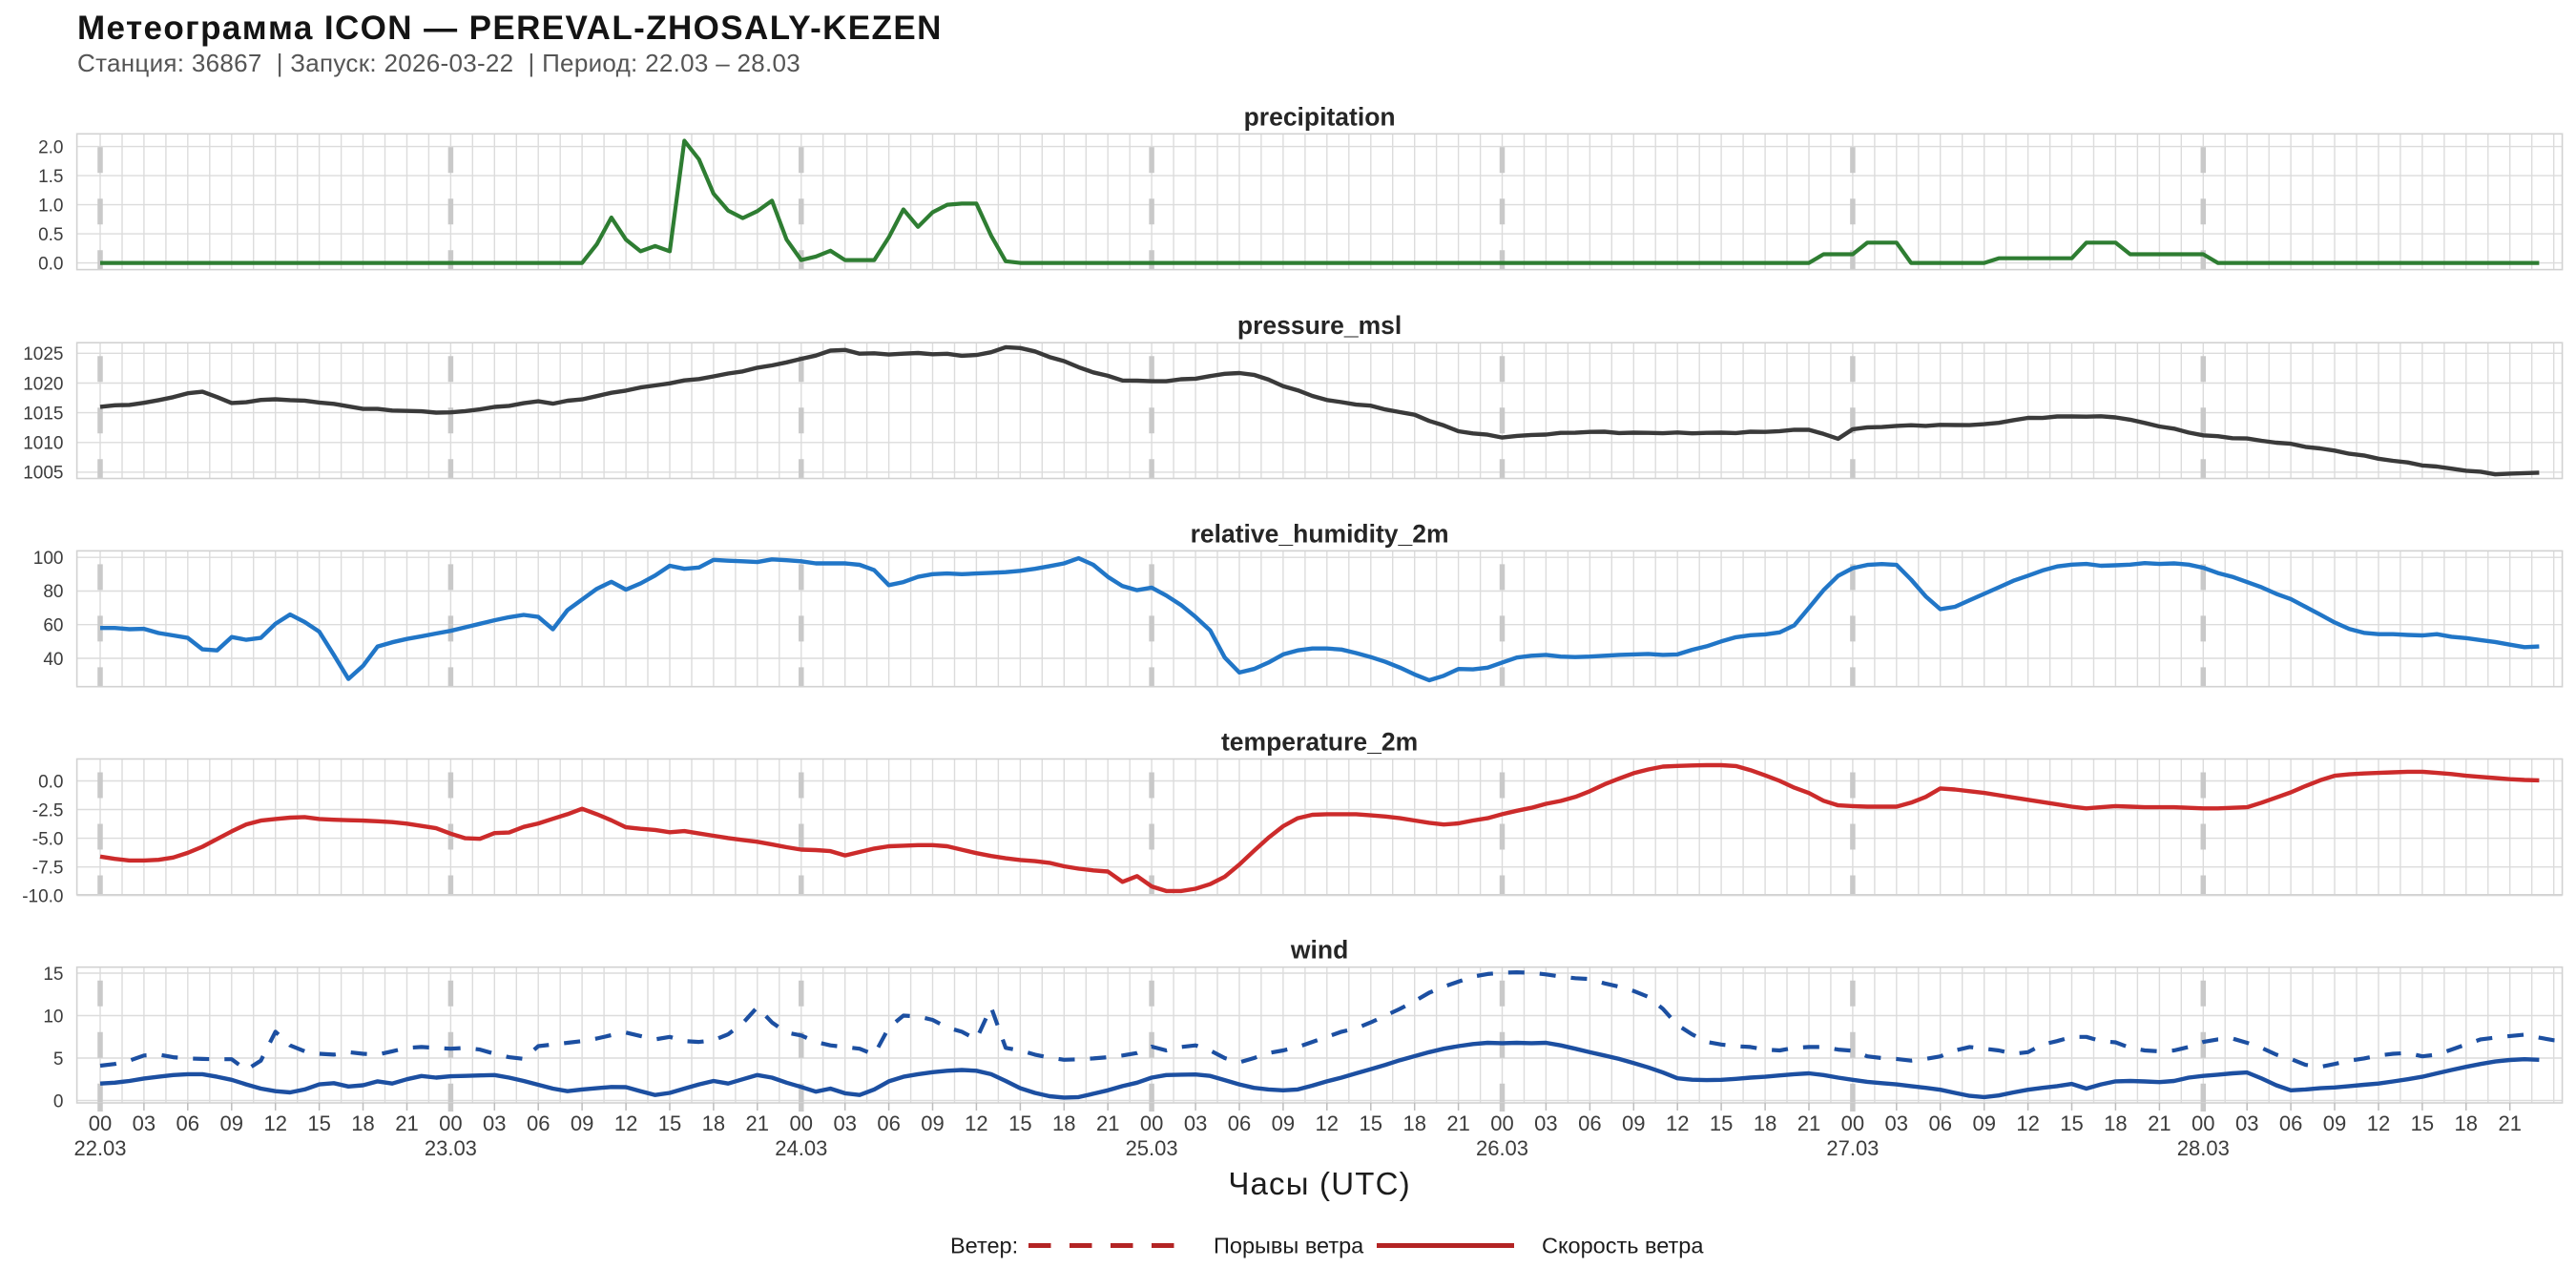 This screenshot has height=1288, width=2576. I want to click on svg-text: 1.0, so click(50, 206).